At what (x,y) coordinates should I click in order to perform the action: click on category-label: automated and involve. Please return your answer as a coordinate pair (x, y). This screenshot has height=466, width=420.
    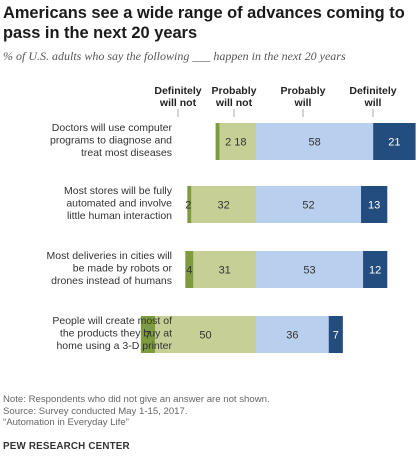
    Looking at the image, I should click on (119, 204).